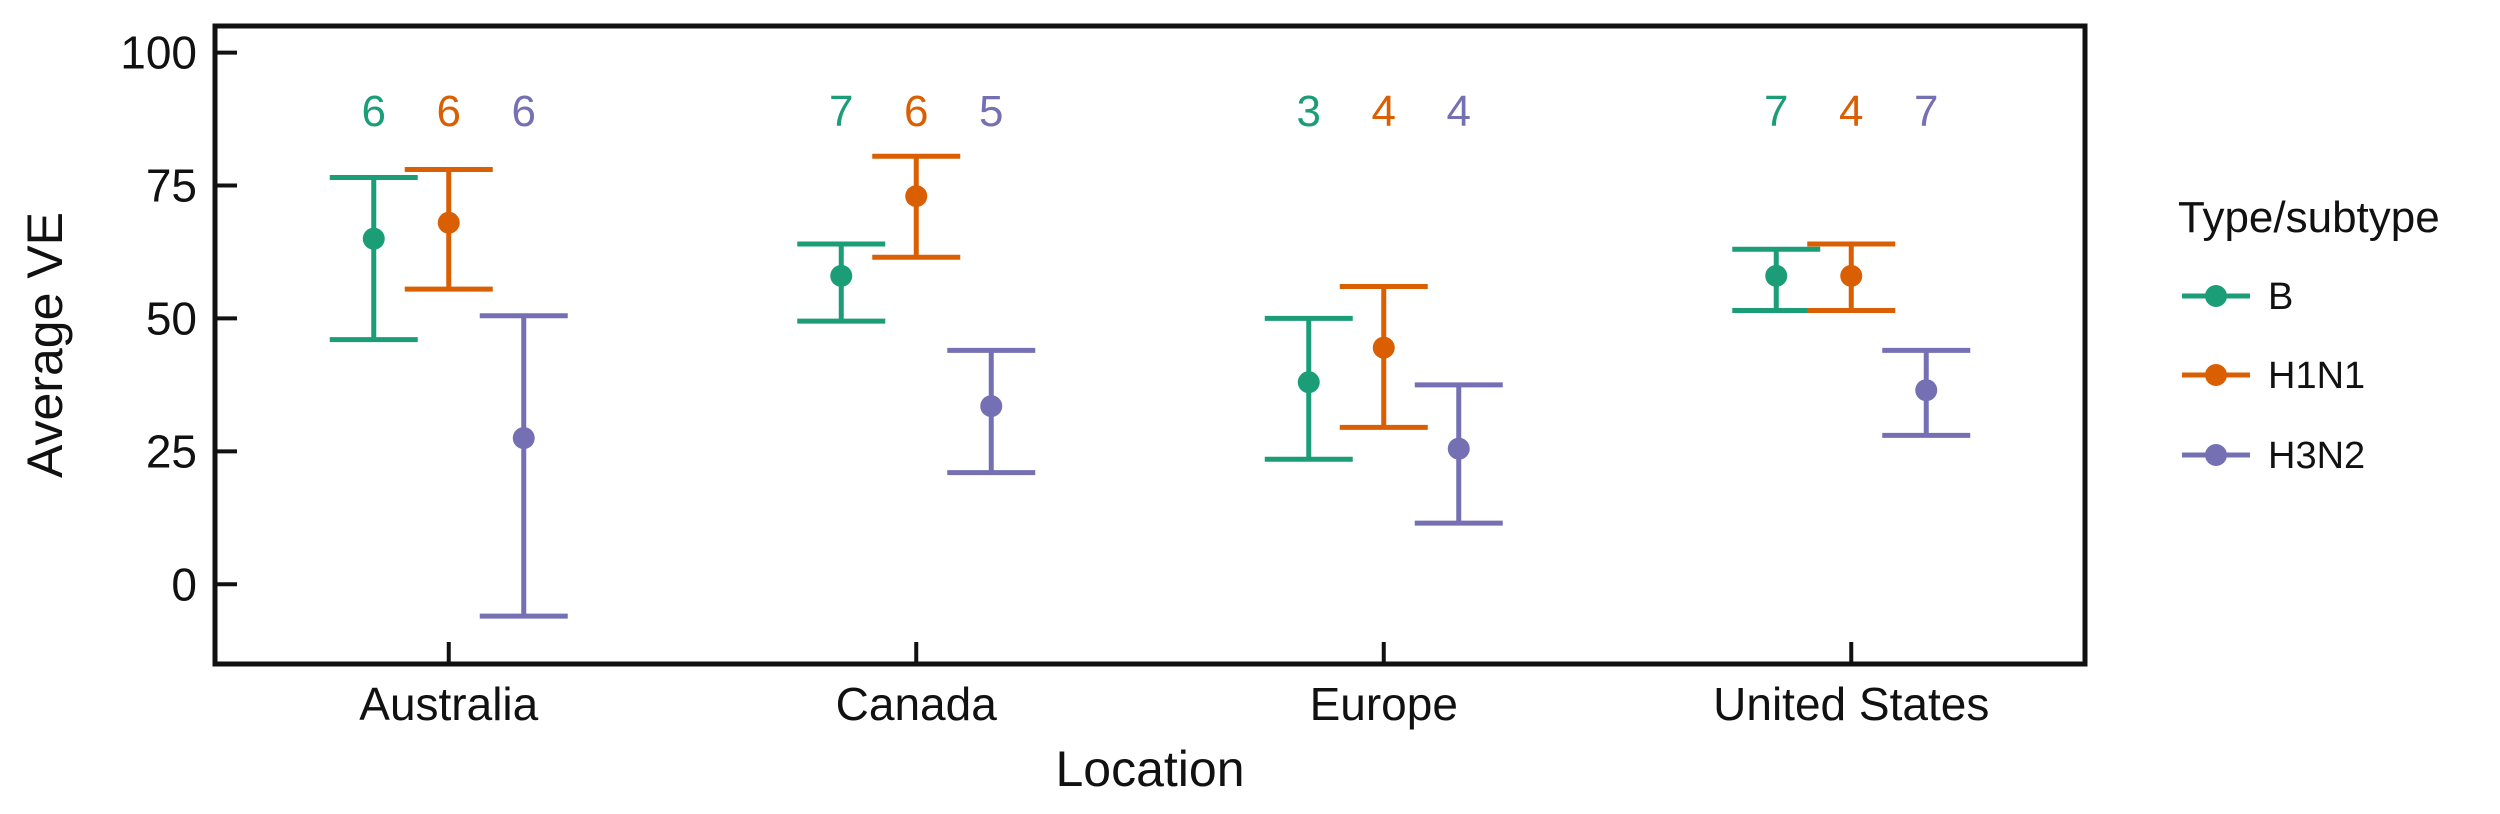 The height and width of the screenshot is (814, 2500). I want to click on legend-label: H1N1, so click(2316, 376).